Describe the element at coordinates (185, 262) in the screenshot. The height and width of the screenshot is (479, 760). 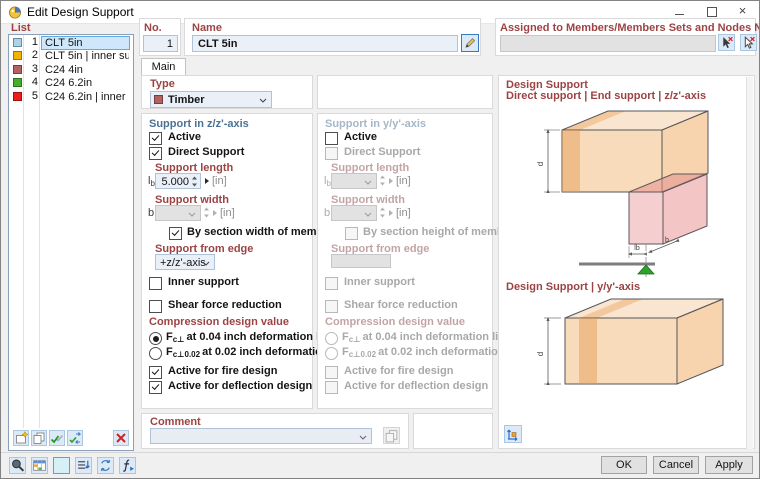
I see `support-from-edge-dropdown: +z/z'-axis` at that location.